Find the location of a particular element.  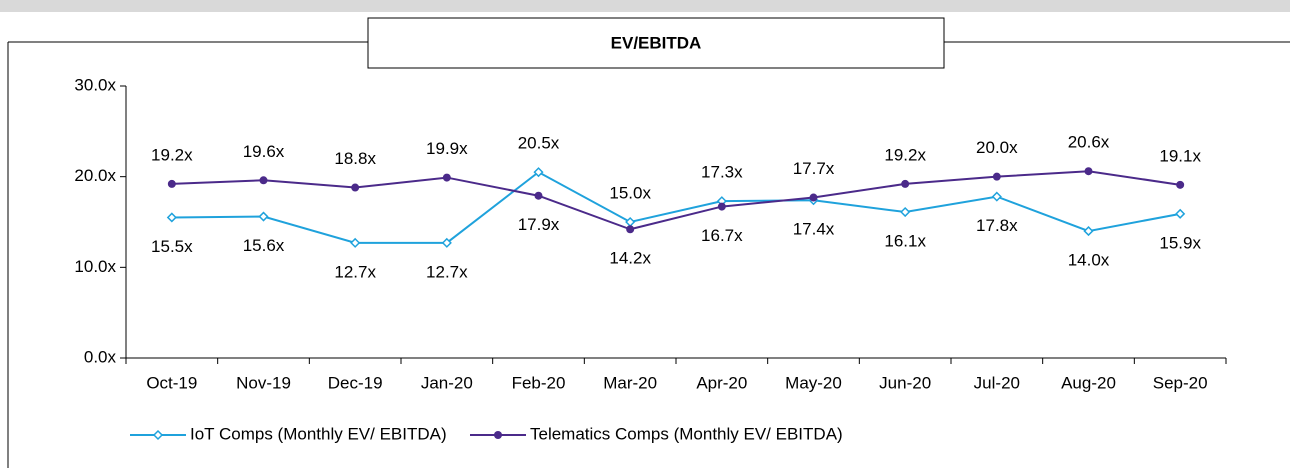

title-box is located at coordinates (656, 43).